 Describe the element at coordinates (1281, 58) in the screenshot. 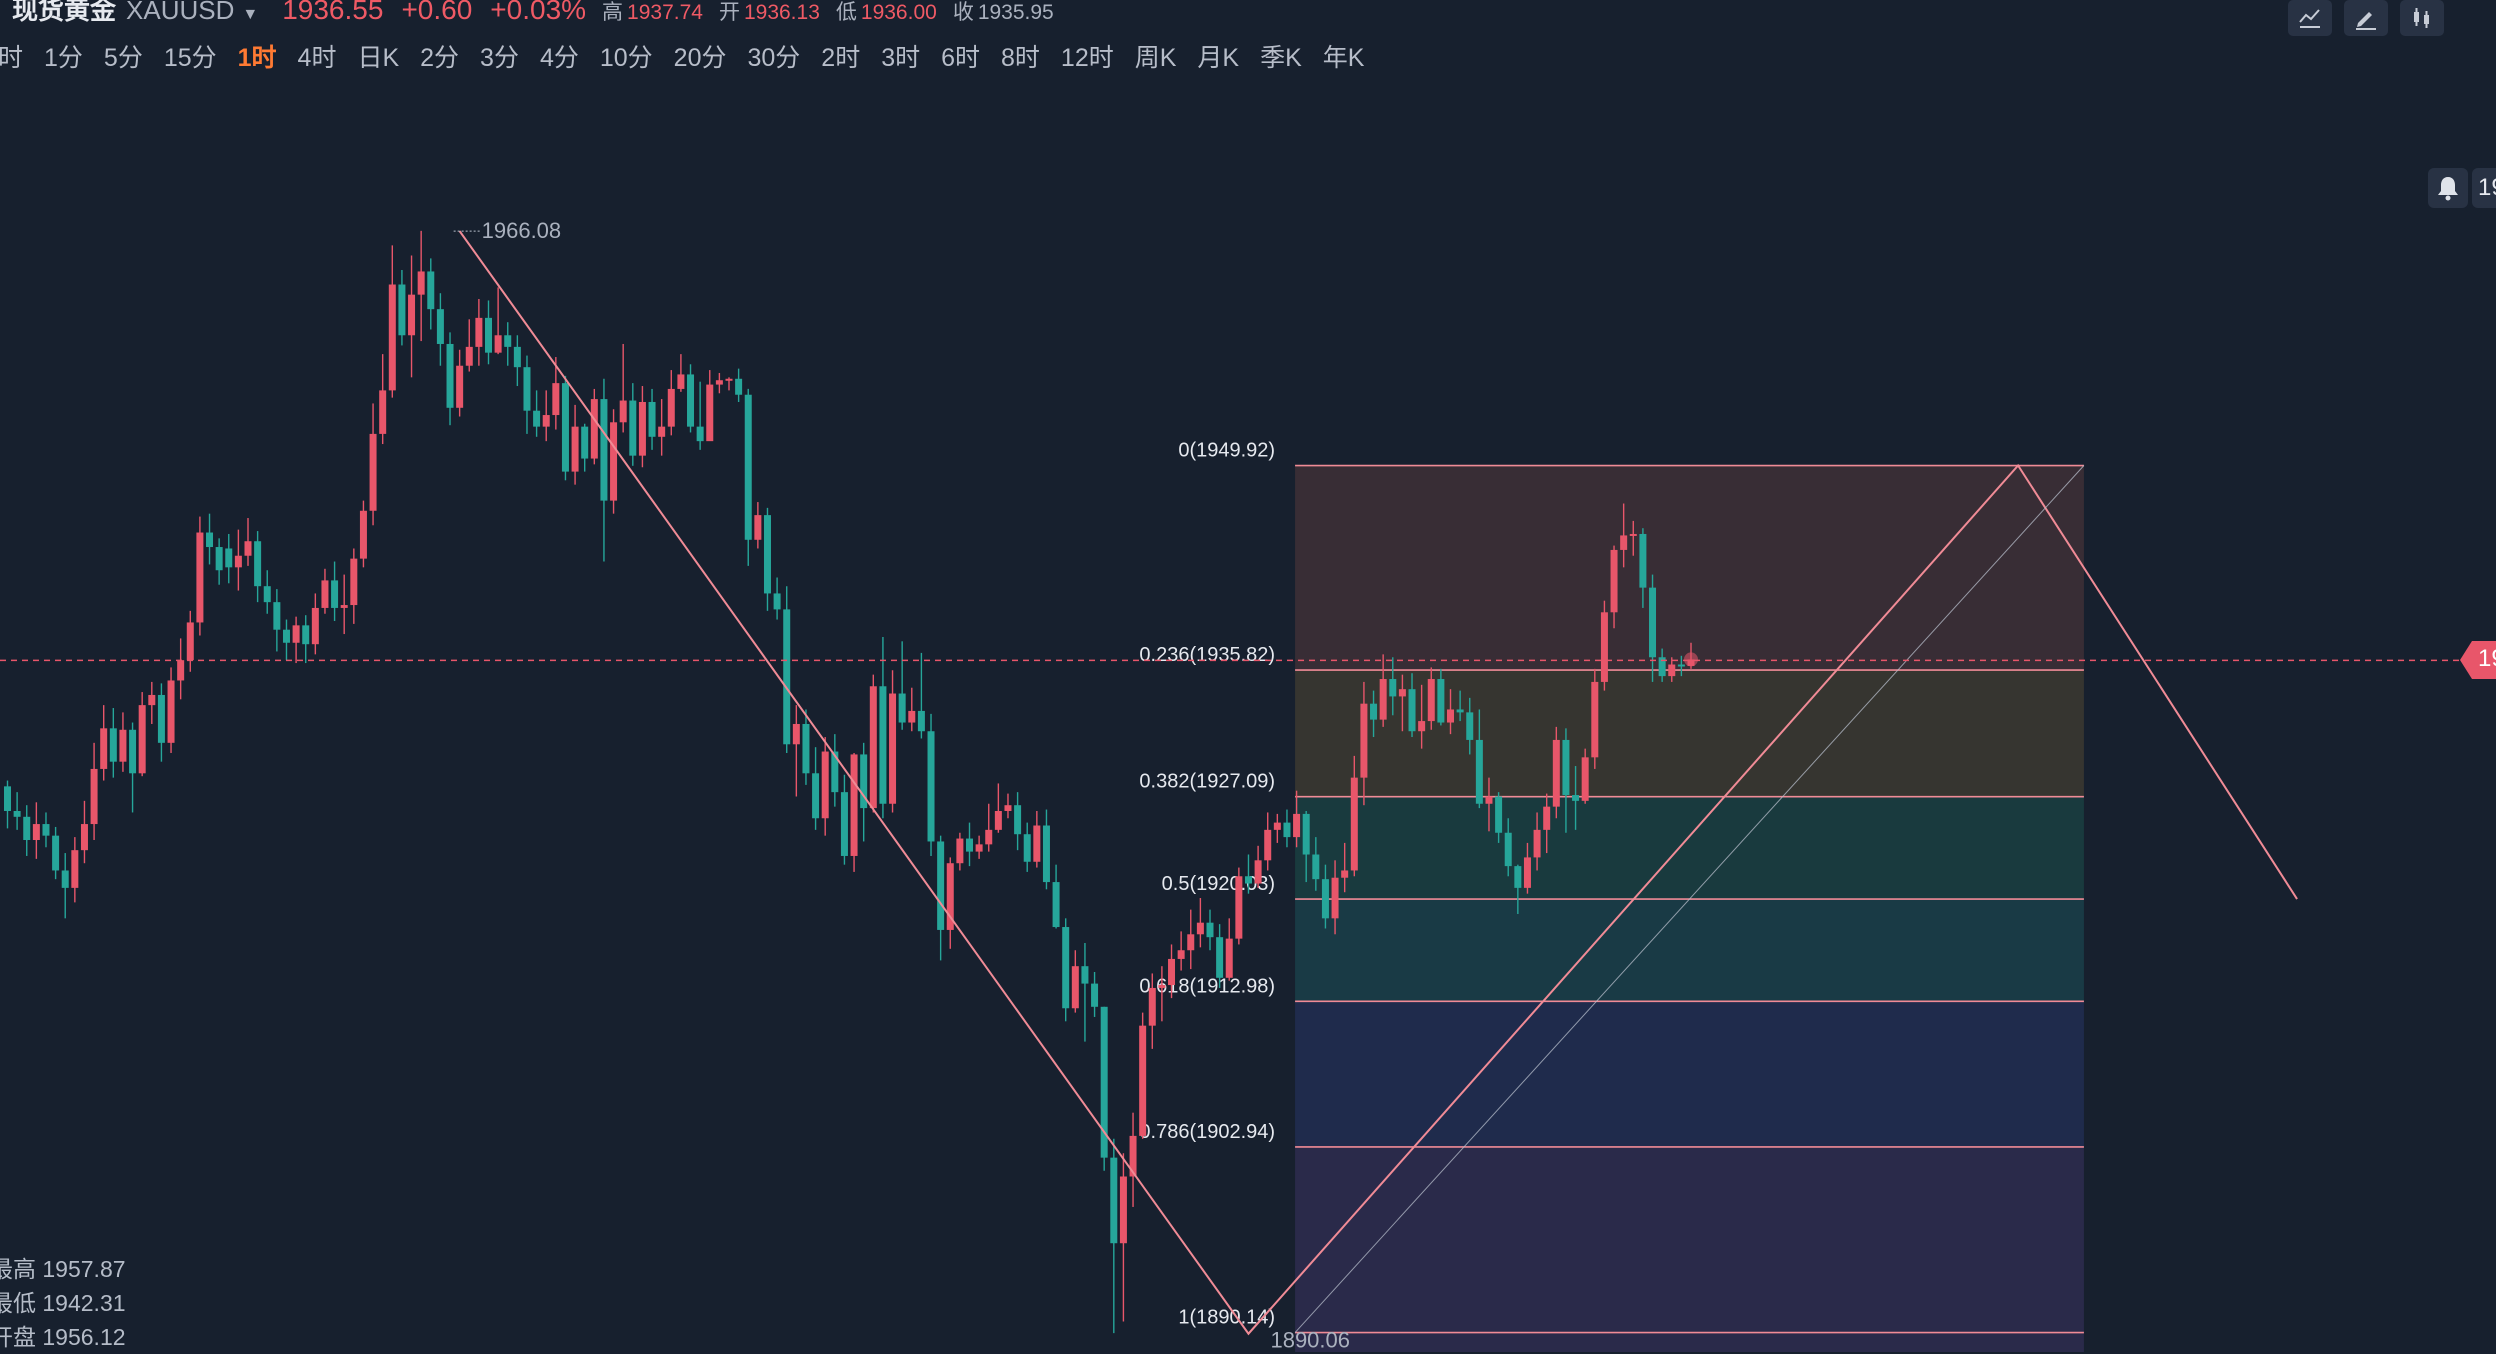

I see `timeframe-tab: 季K` at that location.